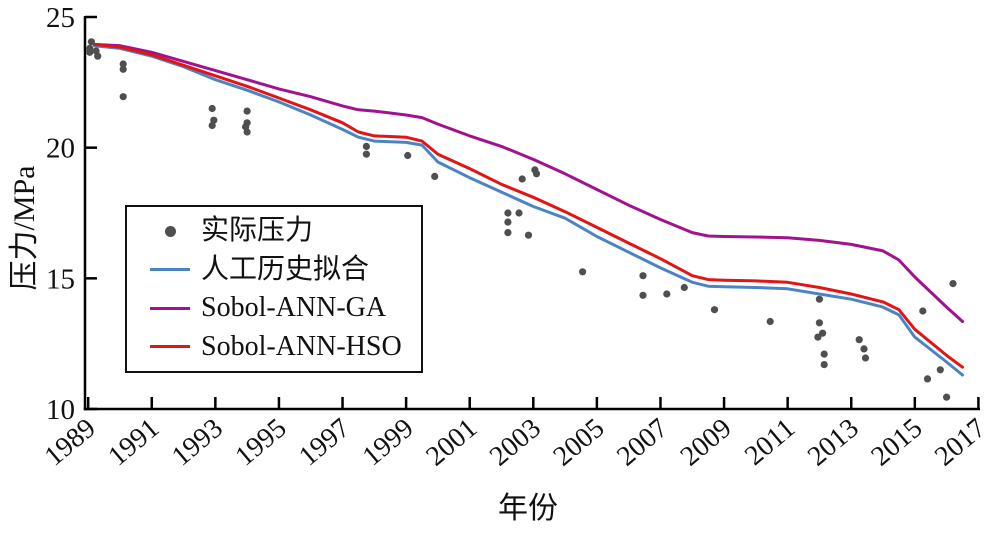 This screenshot has height=533, width=1000. What do you see at coordinates (960, 443) in the screenshot?
I see `x-tick-label: 2017` at bounding box center [960, 443].